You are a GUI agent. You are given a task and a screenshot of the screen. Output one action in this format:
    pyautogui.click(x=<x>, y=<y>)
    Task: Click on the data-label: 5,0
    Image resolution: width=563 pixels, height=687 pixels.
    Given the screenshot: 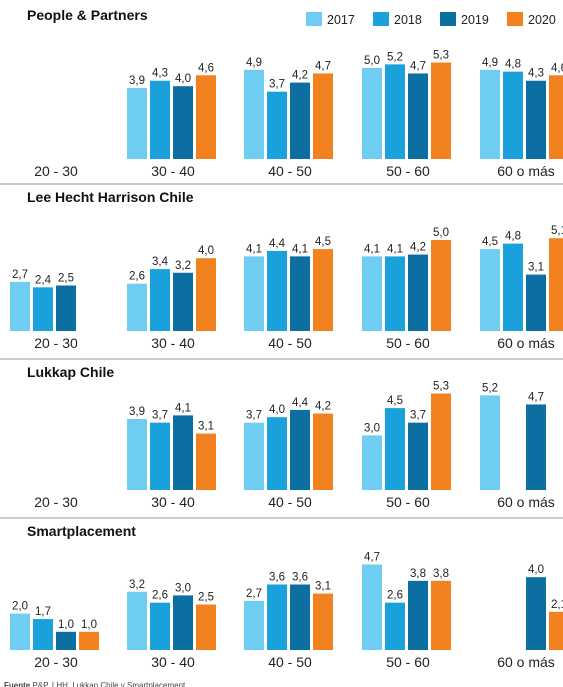 What is the action you would take?
    pyautogui.click(x=372, y=61)
    